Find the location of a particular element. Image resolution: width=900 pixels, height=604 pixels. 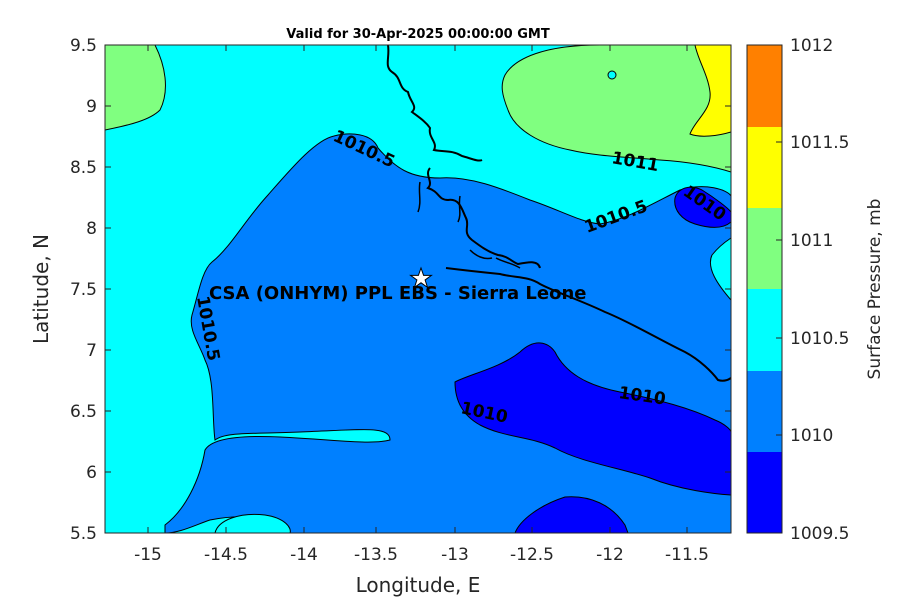

station-label: CSA (ONHYM) PPL EBS - Sierra Leone is located at coordinates (397, 293).